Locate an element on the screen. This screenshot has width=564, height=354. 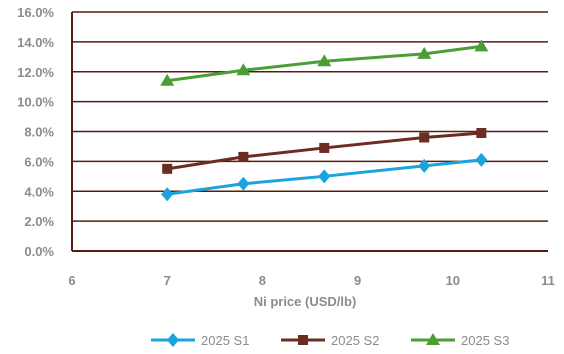
y-tick-label: 8.0% is located at coordinates (39, 132).